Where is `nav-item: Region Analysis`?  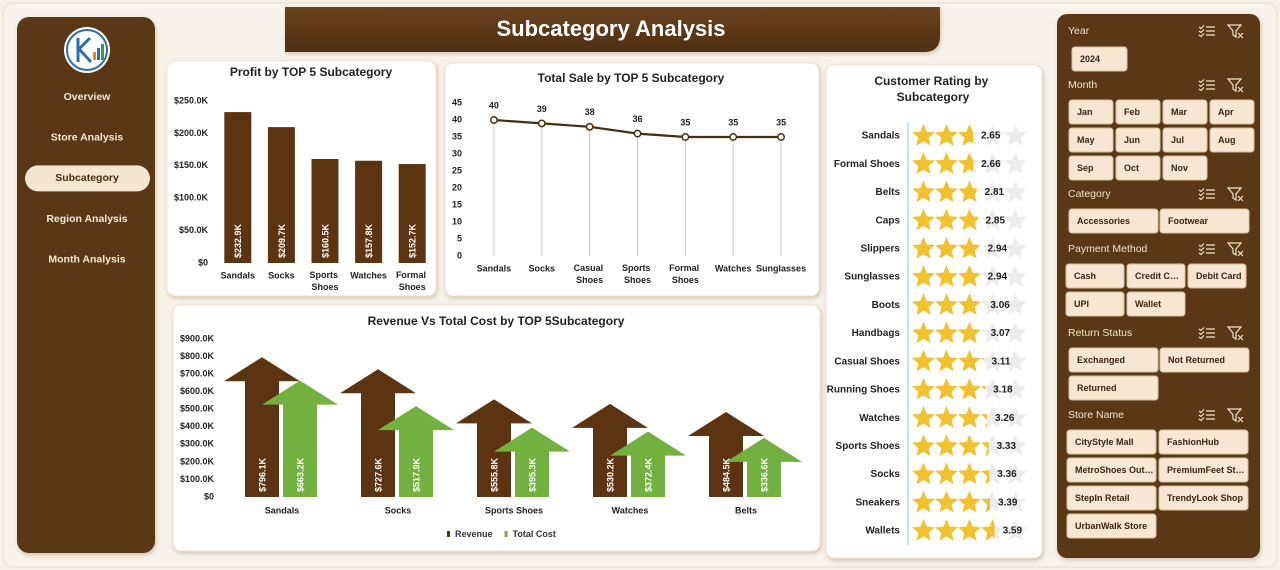 nav-item: Region Analysis is located at coordinates (86, 219).